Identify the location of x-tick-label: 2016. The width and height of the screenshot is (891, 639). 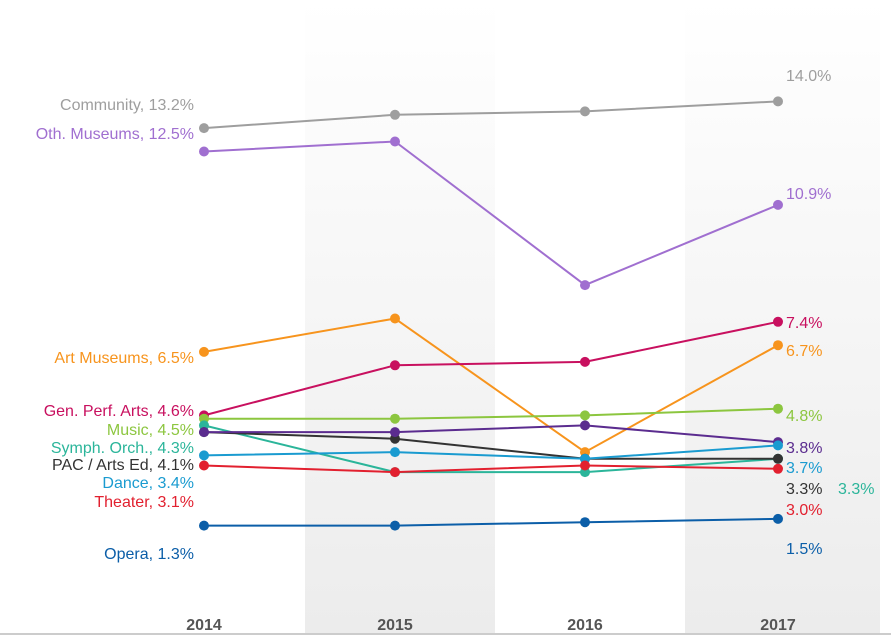
(585, 625).